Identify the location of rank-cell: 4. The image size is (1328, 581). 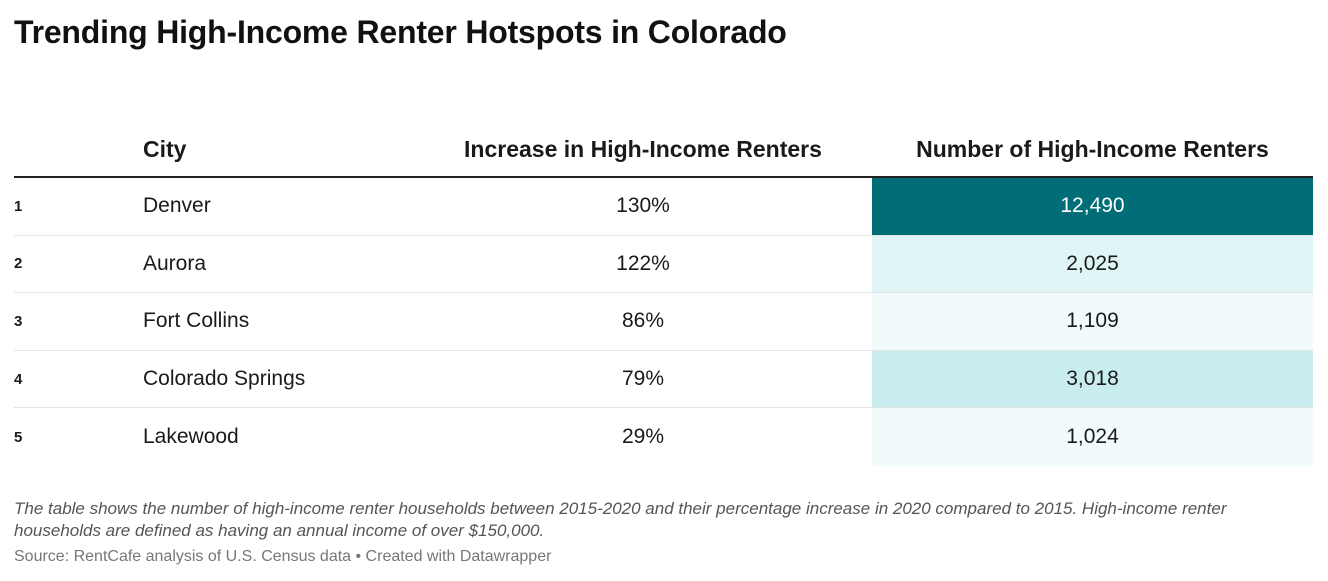
(18, 379).